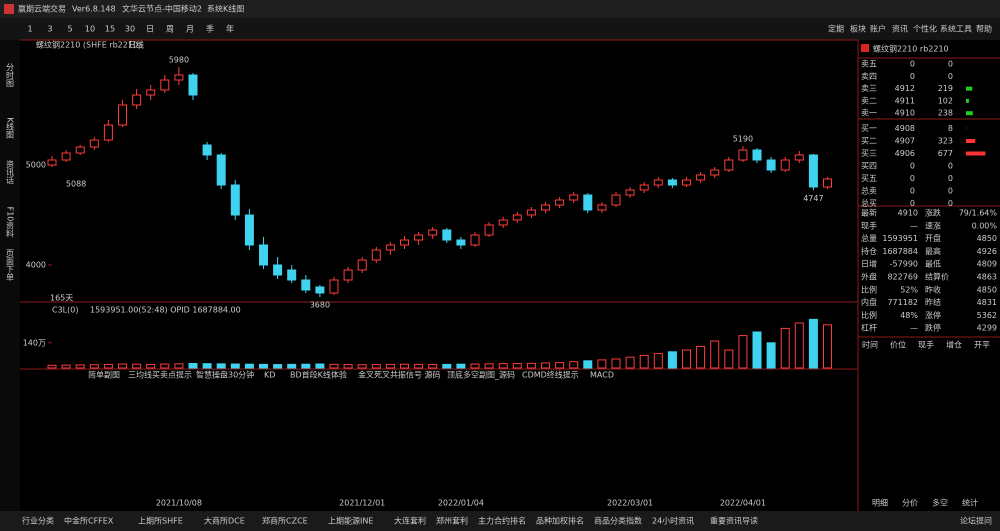 The width and height of the screenshot is (1000, 531). Describe the element at coordinates (285, 521) in the screenshot. I see `bottom-tab: 郑商所CZCE` at that location.